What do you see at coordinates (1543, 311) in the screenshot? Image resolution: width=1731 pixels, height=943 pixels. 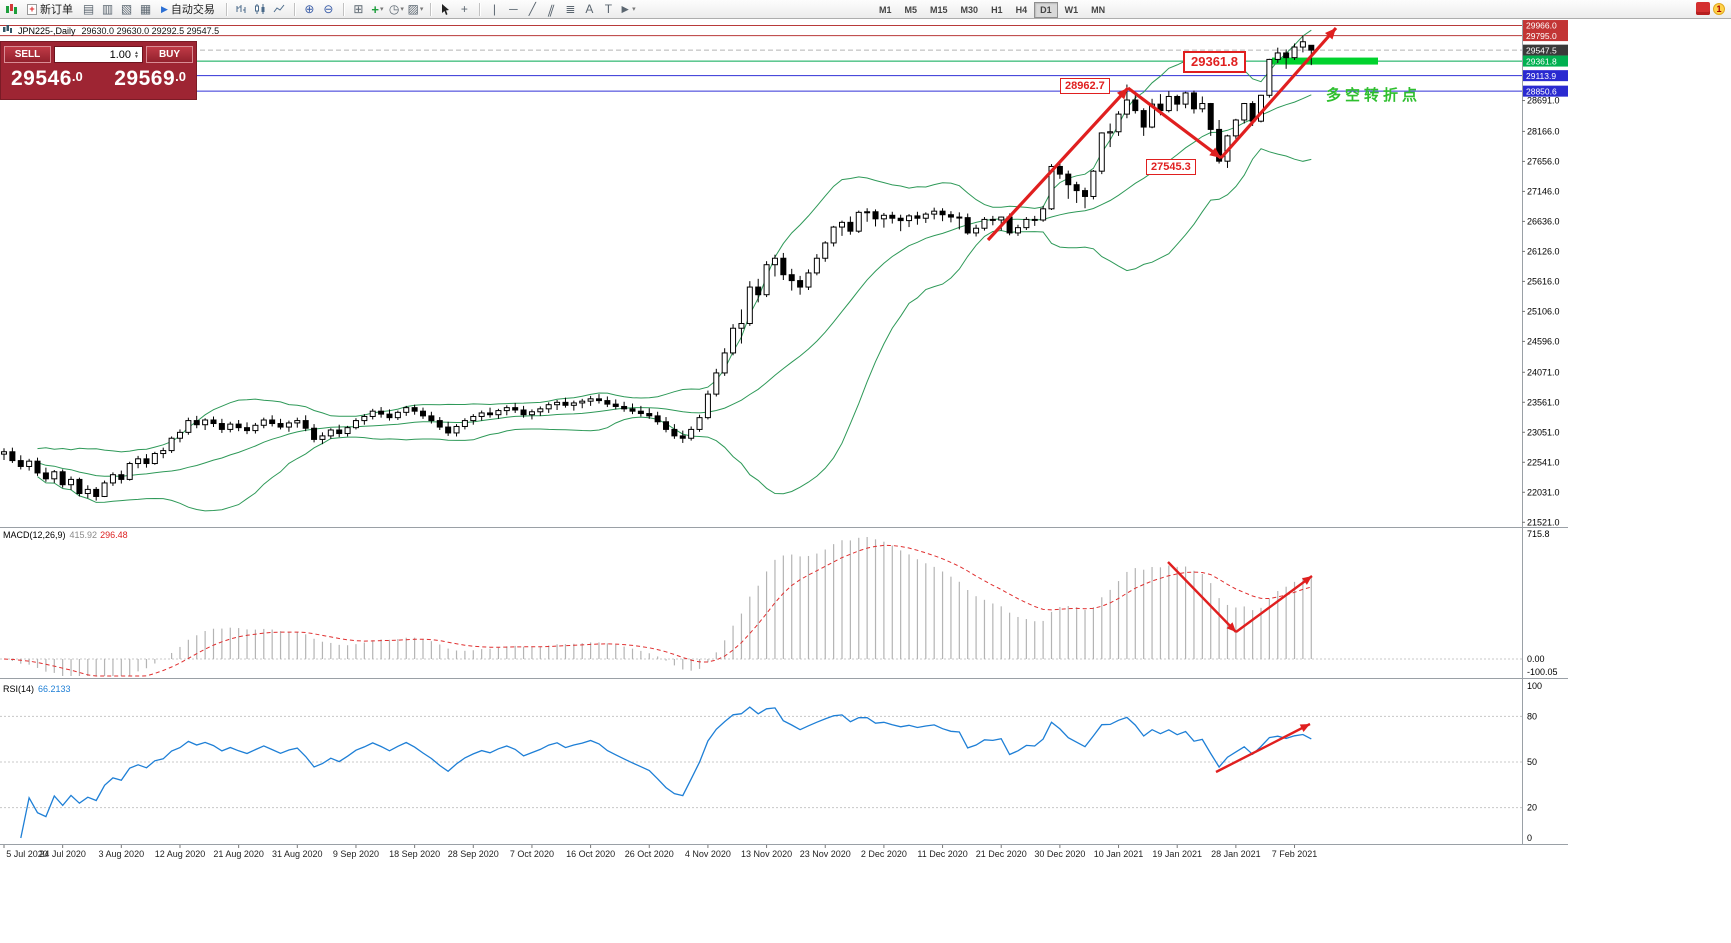 I see `svg-text: 25106.0` at bounding box center [1543, 311].